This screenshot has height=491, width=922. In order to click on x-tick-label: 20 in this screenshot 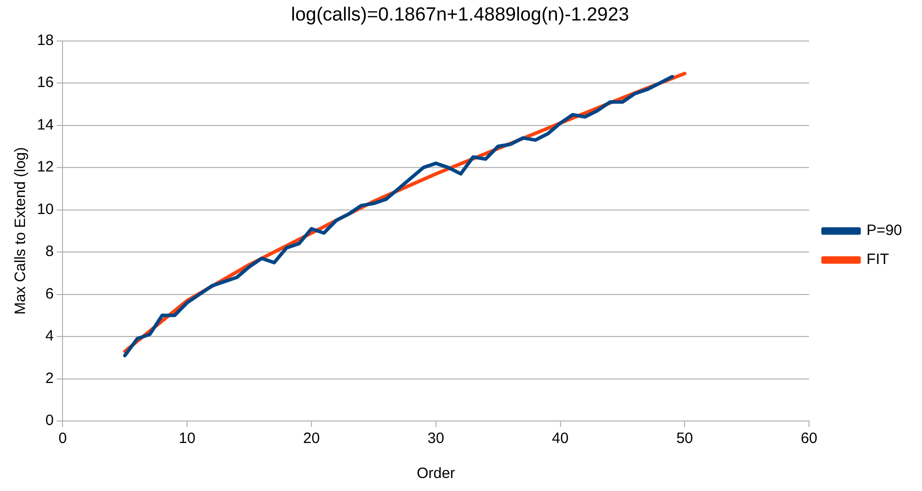, I will do `click(311, 439)`.